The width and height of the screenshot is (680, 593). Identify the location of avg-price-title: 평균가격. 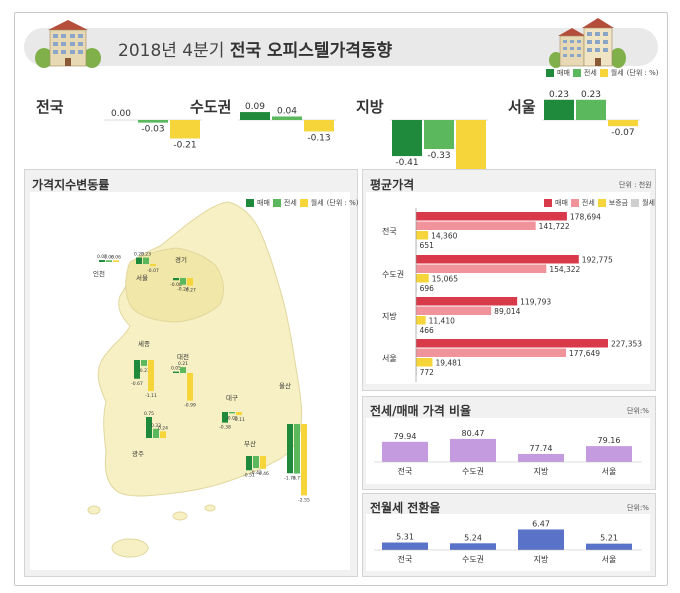
(392, 185).